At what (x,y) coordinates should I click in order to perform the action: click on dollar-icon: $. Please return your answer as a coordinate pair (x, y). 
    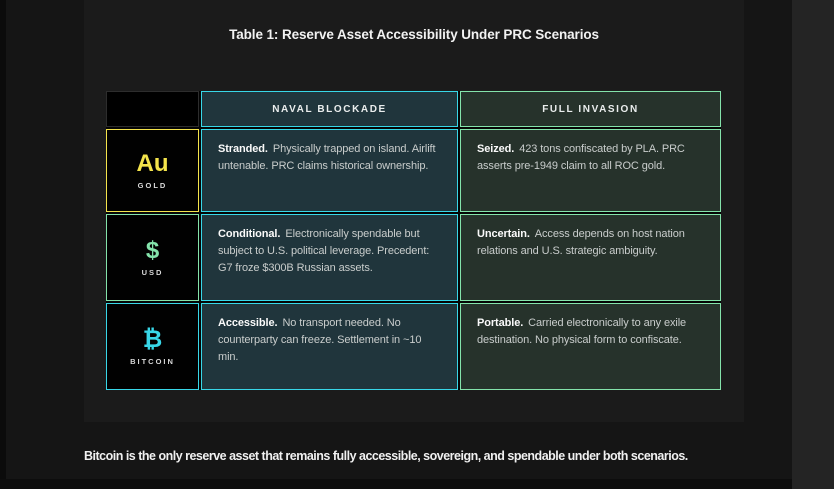
    Looking at the image, I should click on (152, 250).